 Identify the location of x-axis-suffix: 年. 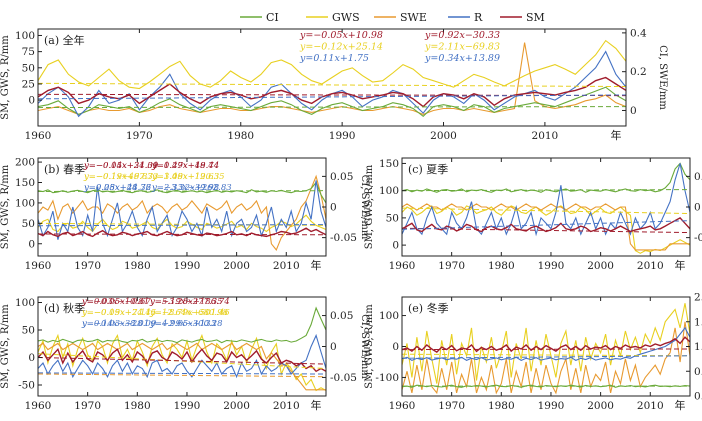
(680, 265).